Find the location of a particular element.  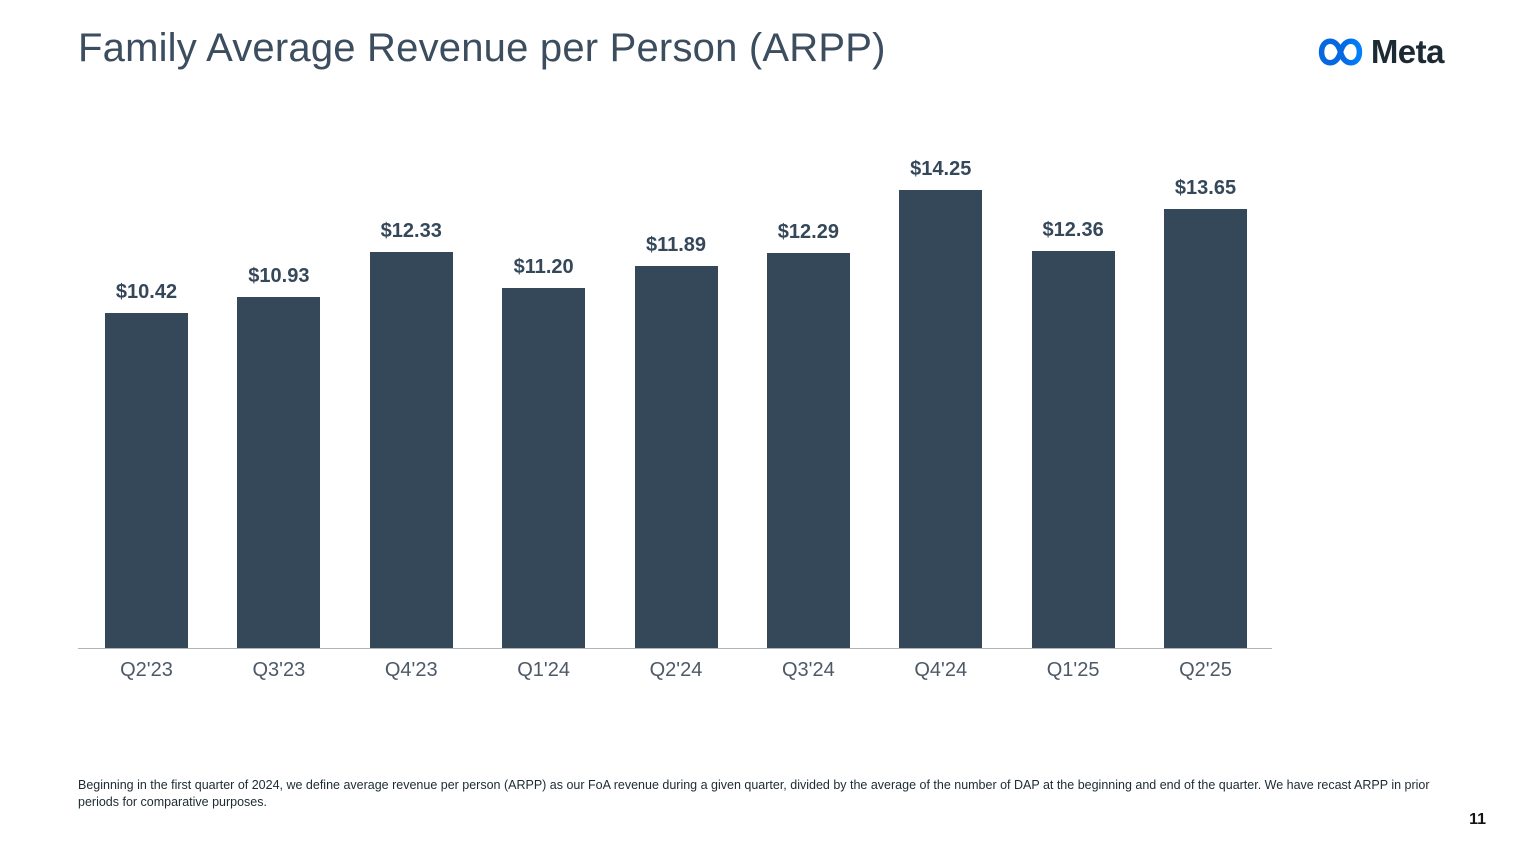

x-tick-label: Q2'24 is located at coordinates (676, 670).